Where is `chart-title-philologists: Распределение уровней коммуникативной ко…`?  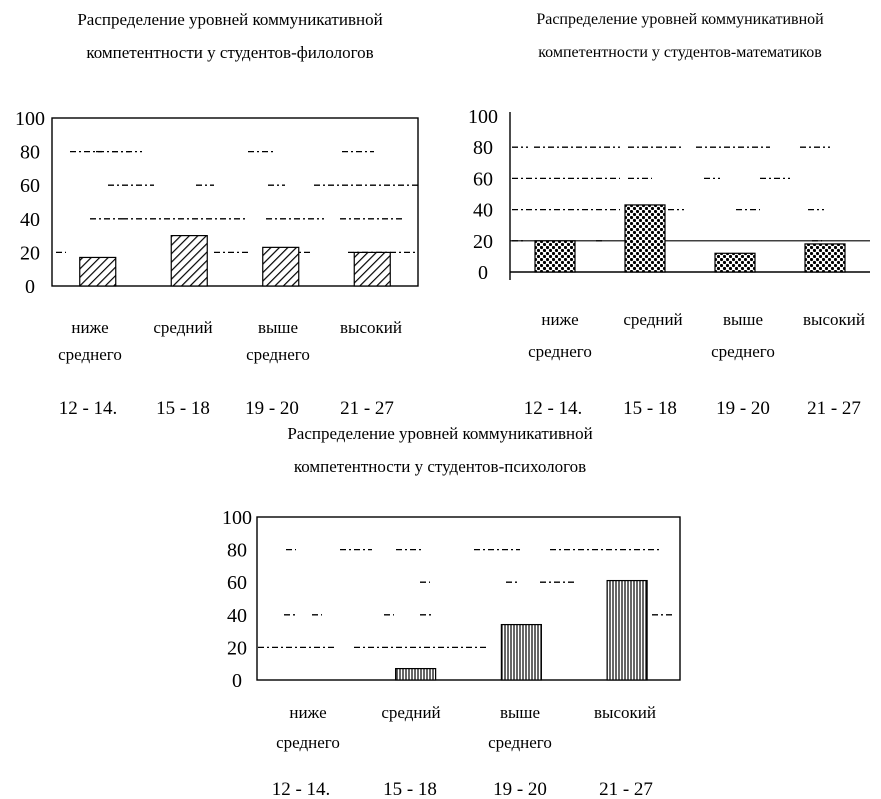 chart-title-philologists: Распределение уровней коммуникативной ко… is located at coordinates (230, 36).